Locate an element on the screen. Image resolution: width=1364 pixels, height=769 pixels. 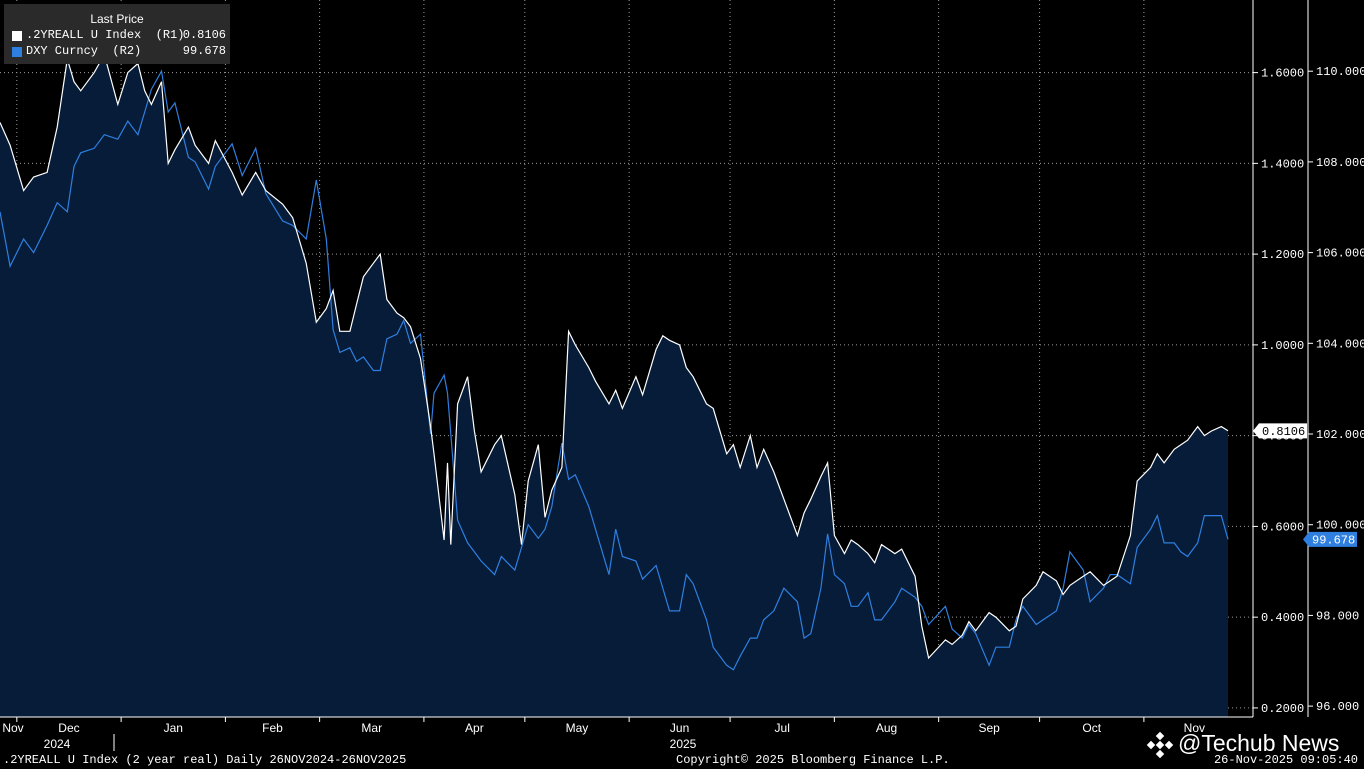
x-year-label: 2025 is located at coordinates (683, 744).